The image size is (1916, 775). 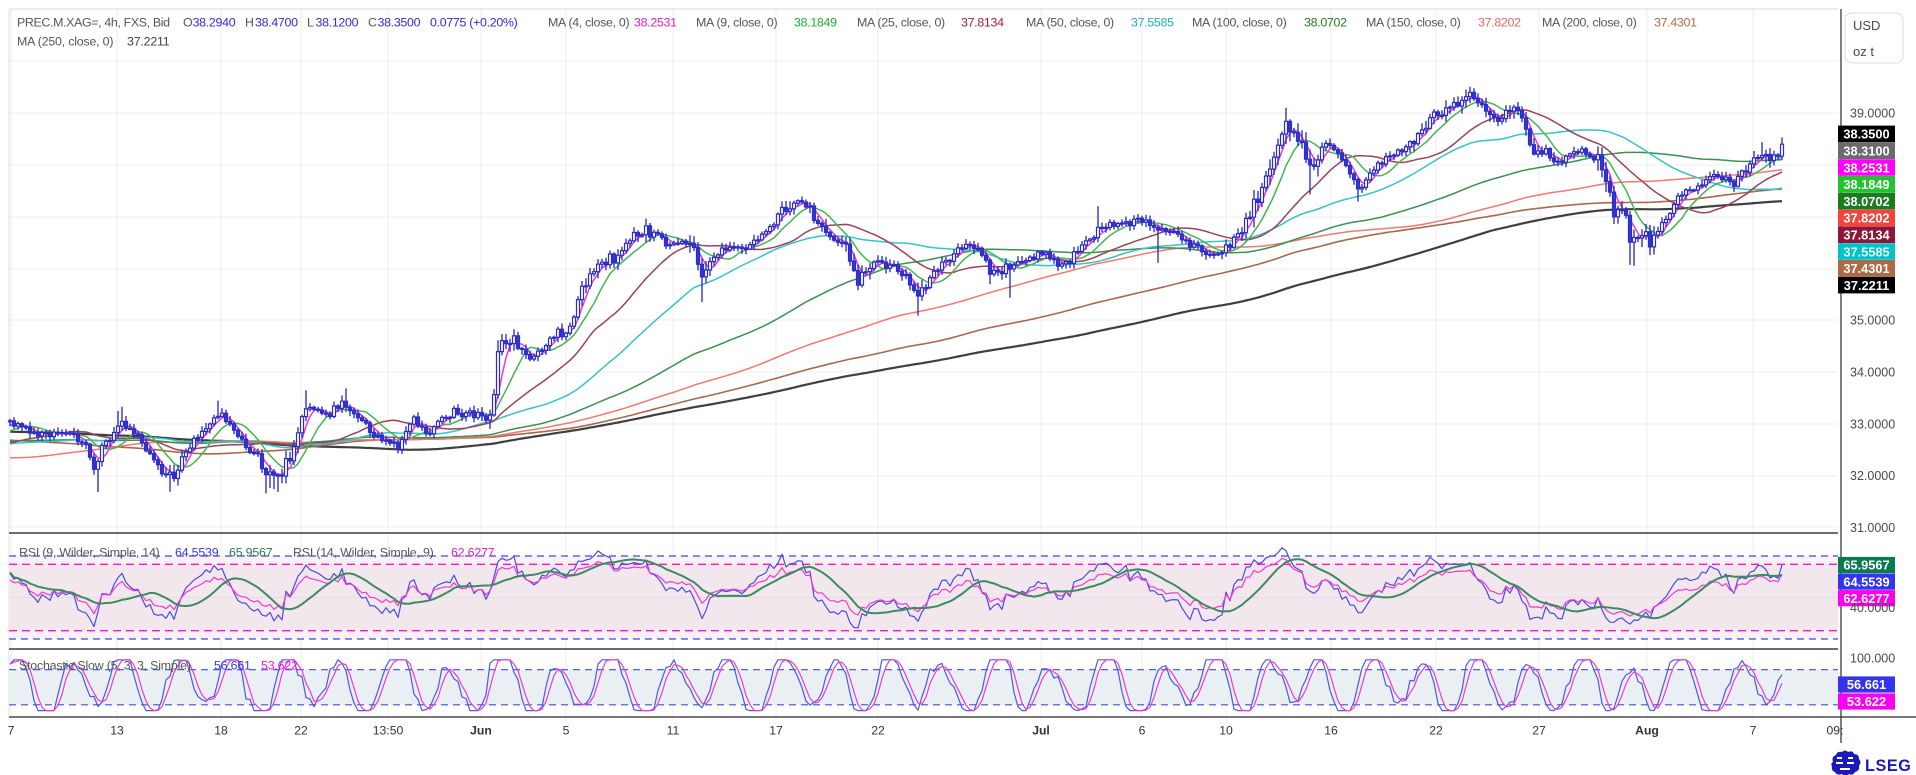 I want to click on svg-text: 62.6277, so click(x=1866, y=598).